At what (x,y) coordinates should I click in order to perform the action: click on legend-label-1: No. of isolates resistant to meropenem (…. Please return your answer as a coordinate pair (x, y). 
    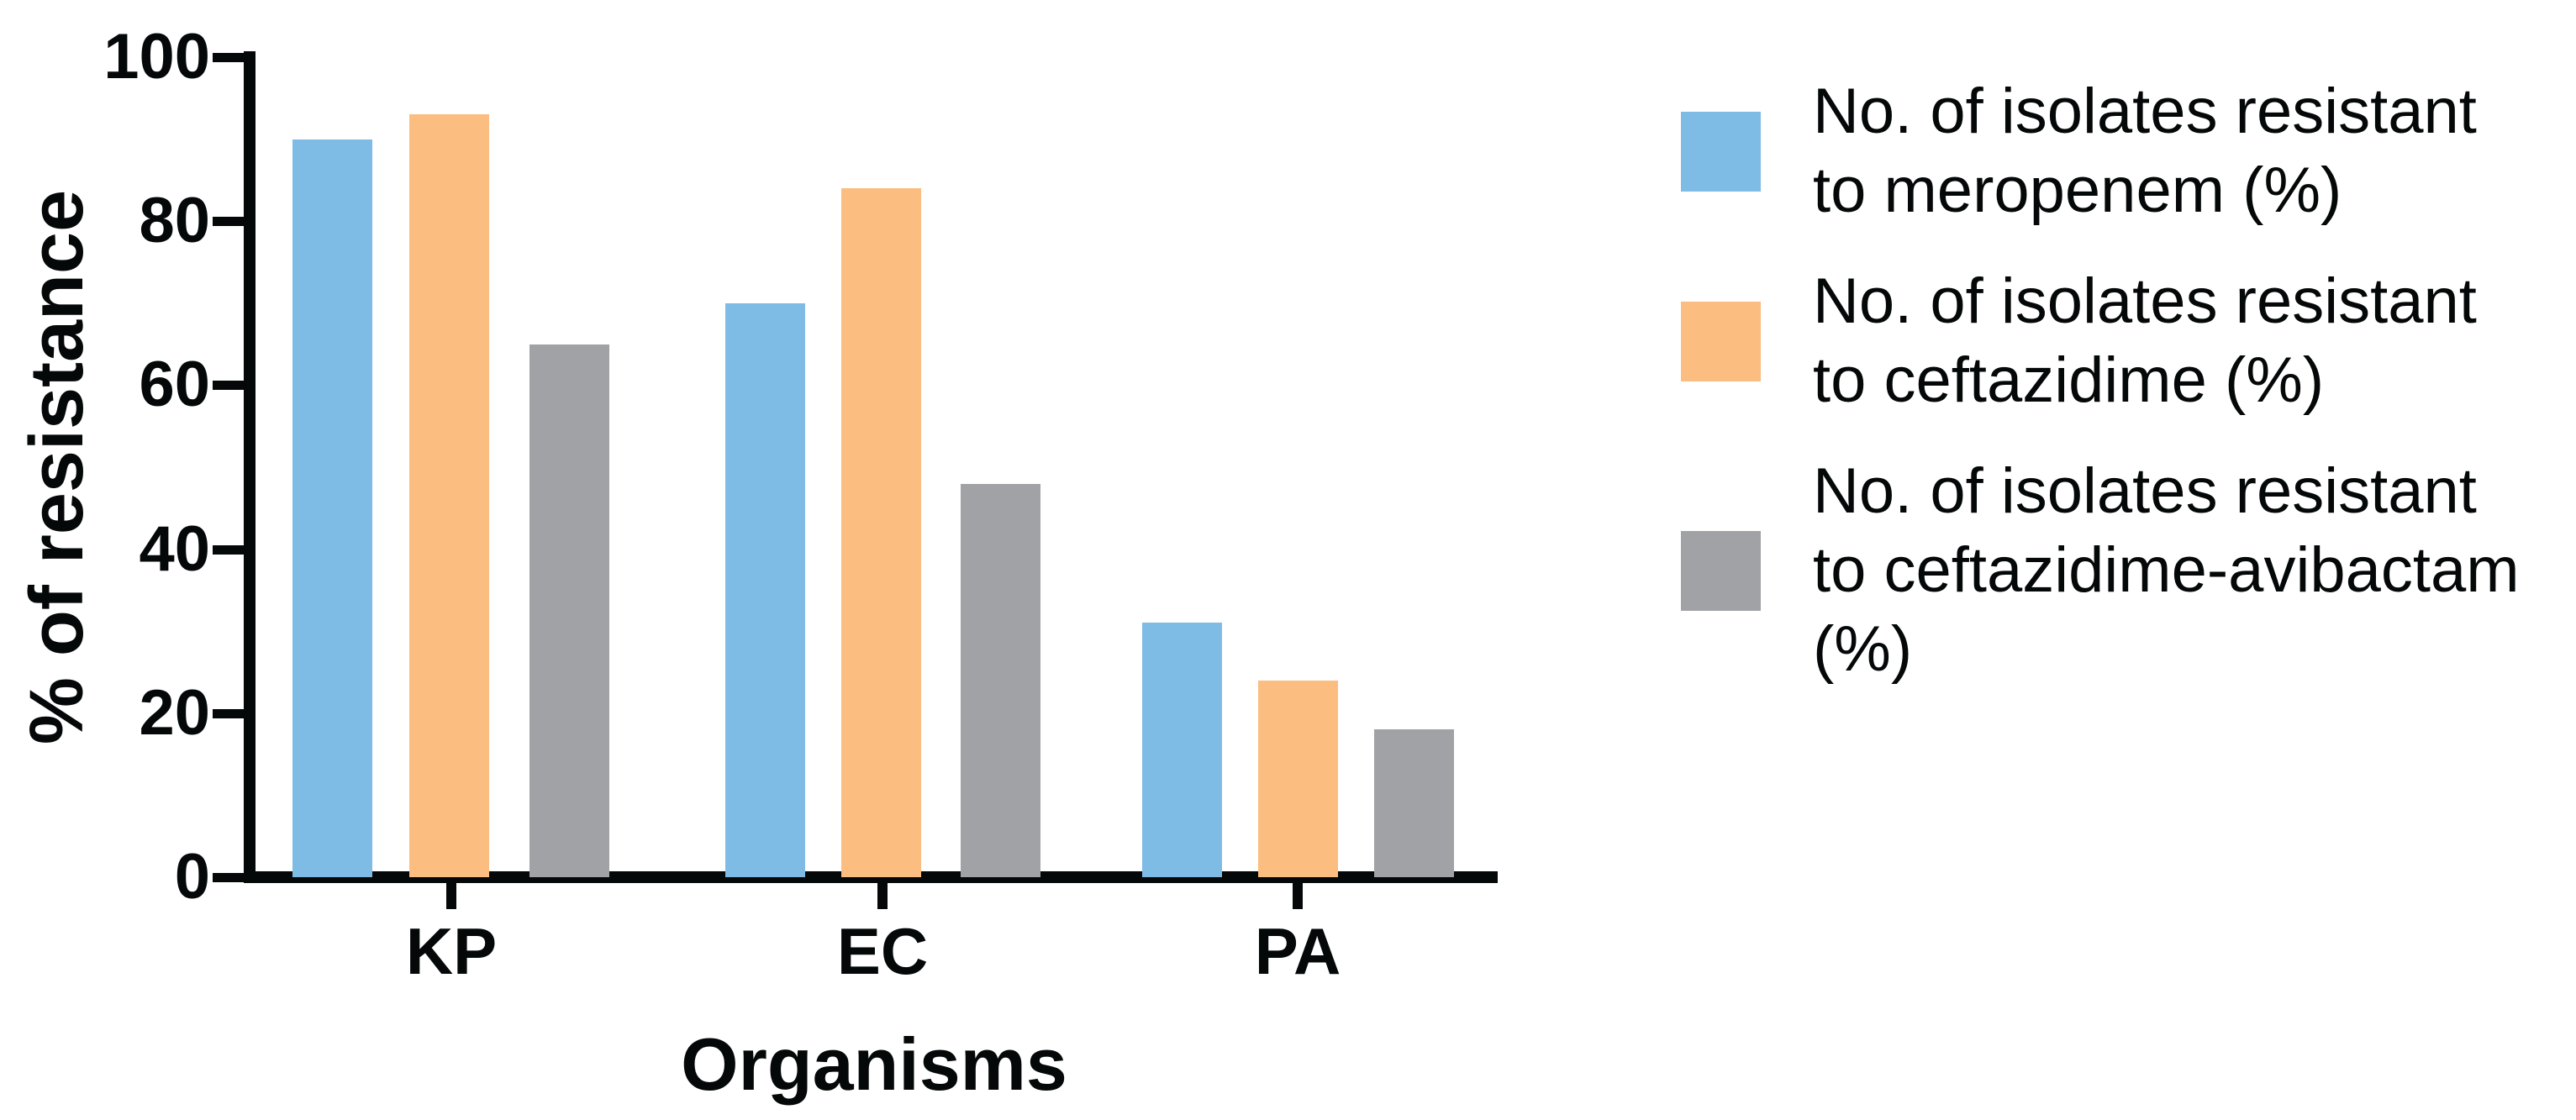
    Looking at the image, I should click on (2145, 151).